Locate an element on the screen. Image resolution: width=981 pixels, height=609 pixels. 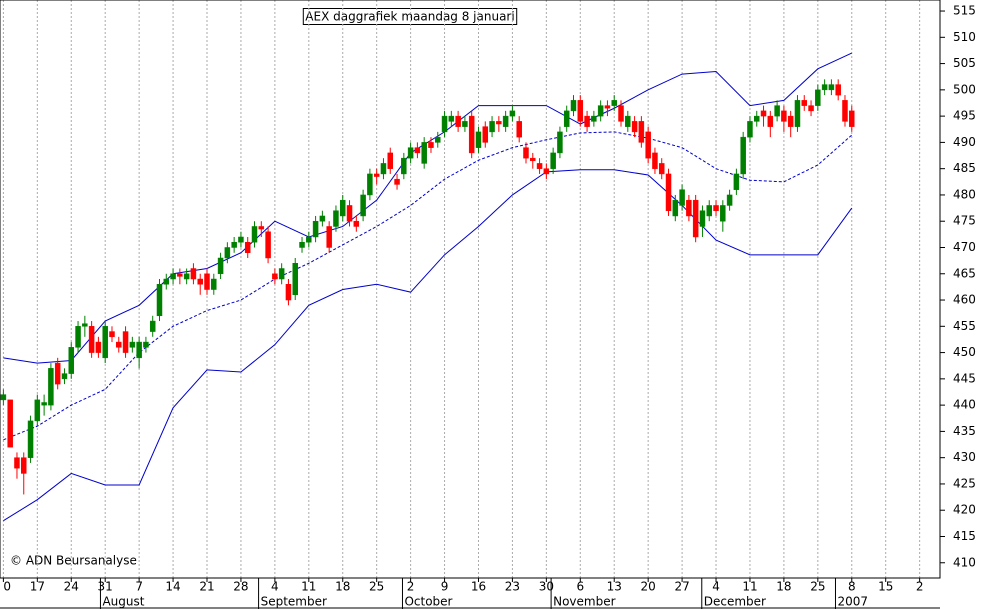
x-tick-label: 28 is located at coordinates (240, 587).